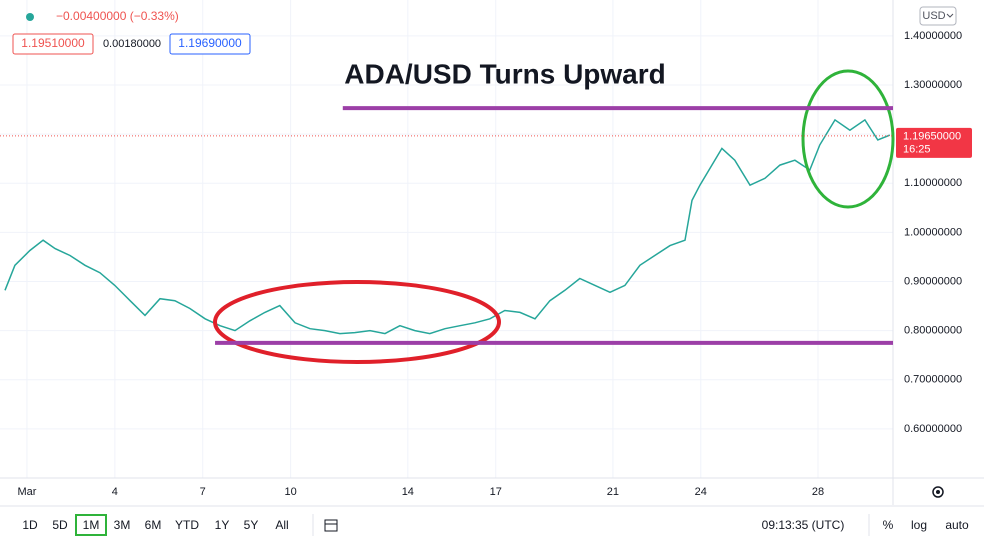 This screenshot has height=536, width=984. What do you see at coordinates (613, 492) in the screenshot?
I see `x-tick-label: 21` at bounding box center [613, 492].